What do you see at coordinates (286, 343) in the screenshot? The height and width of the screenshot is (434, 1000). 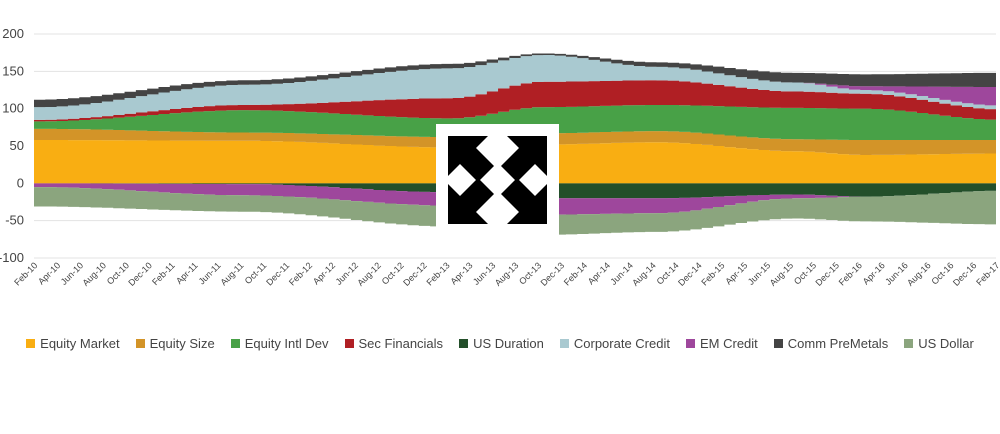 I see `legend-label: Equity Intl Dev` at bounding box center [286, 343].